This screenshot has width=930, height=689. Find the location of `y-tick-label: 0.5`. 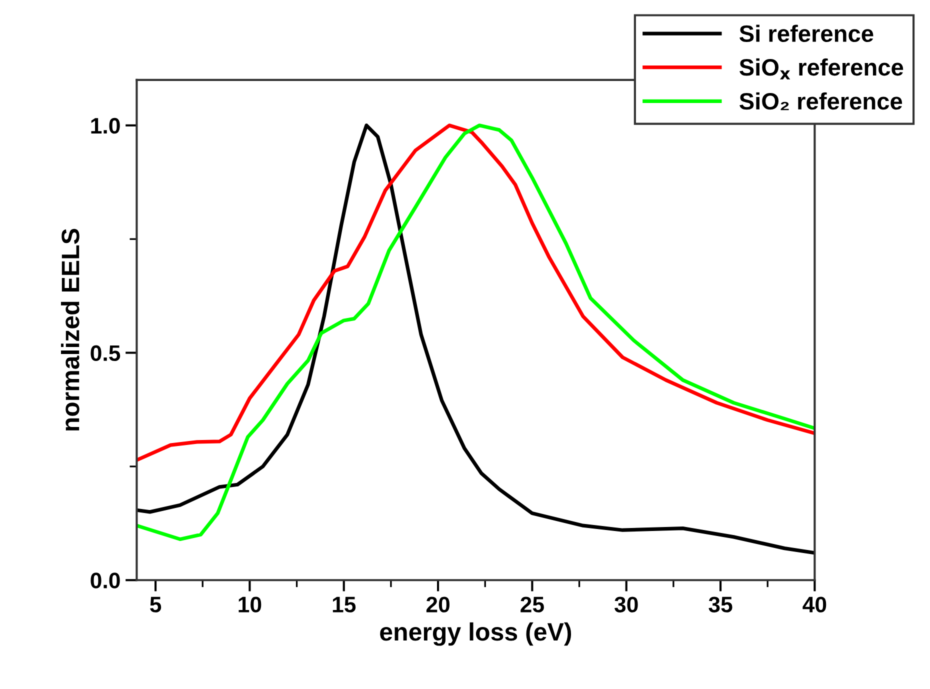

y-tick-label: 0.5 is located at coordinates (105, 353).